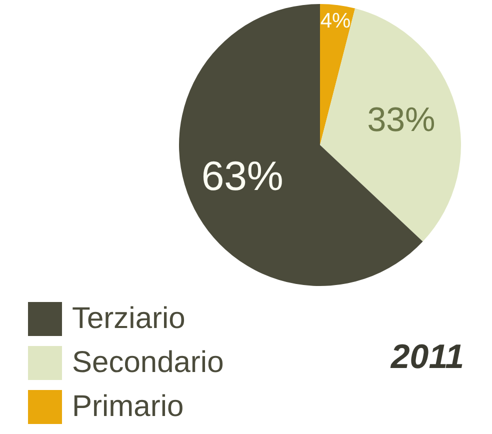  I want to click on text: 2011, so click(427, 357).